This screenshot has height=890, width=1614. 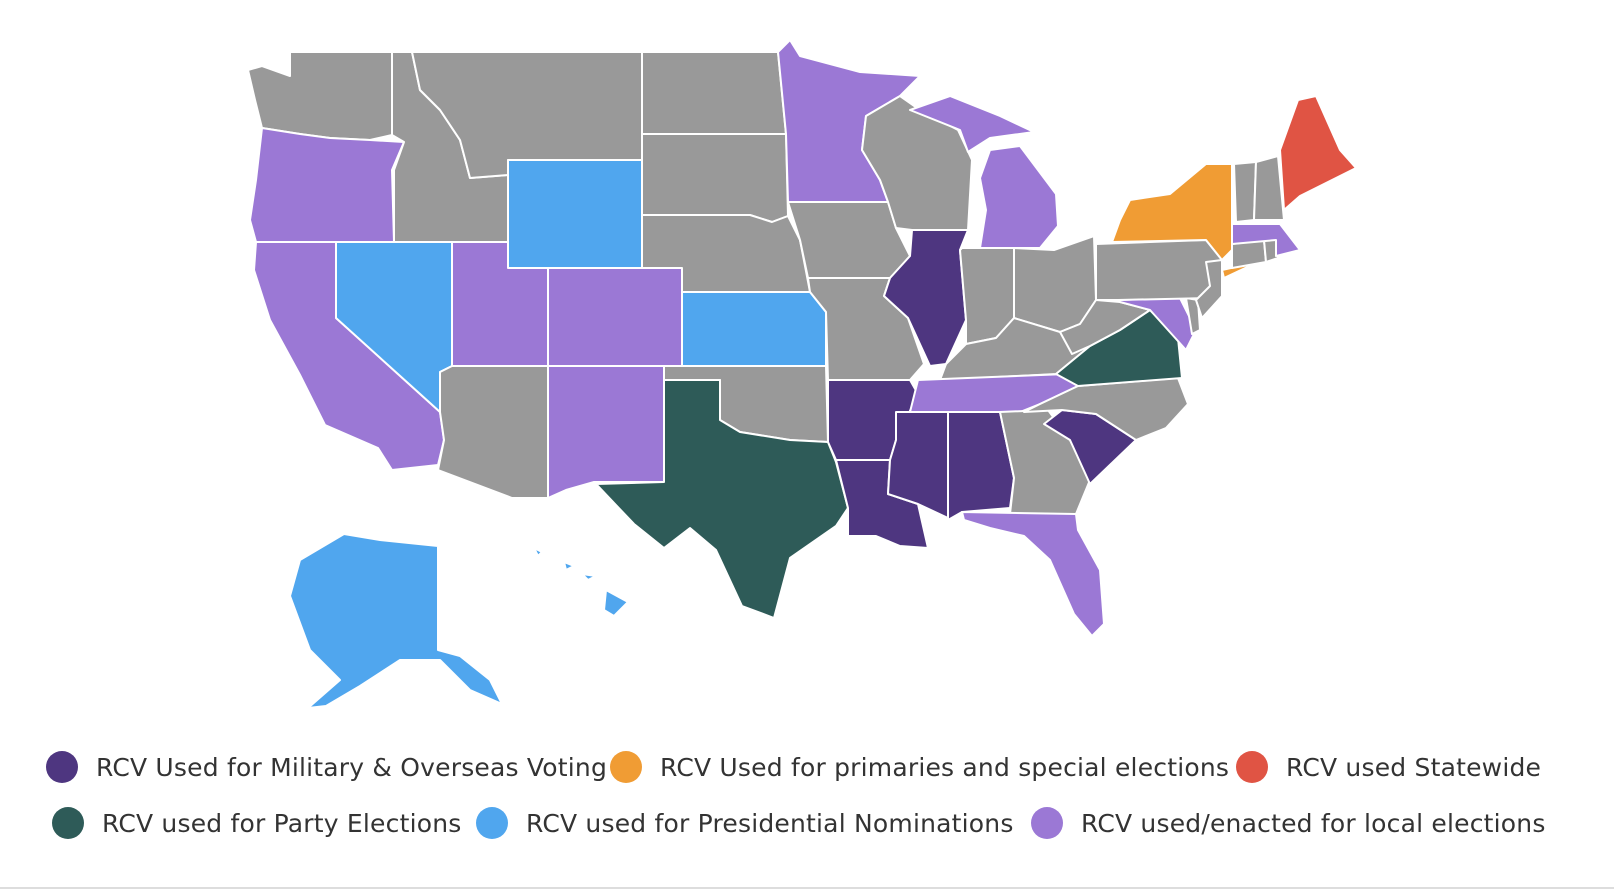 What do you see at coordinates (1245, 192) in the screenshot?
I see `state-vermont` at bounding box center [1245, 192].